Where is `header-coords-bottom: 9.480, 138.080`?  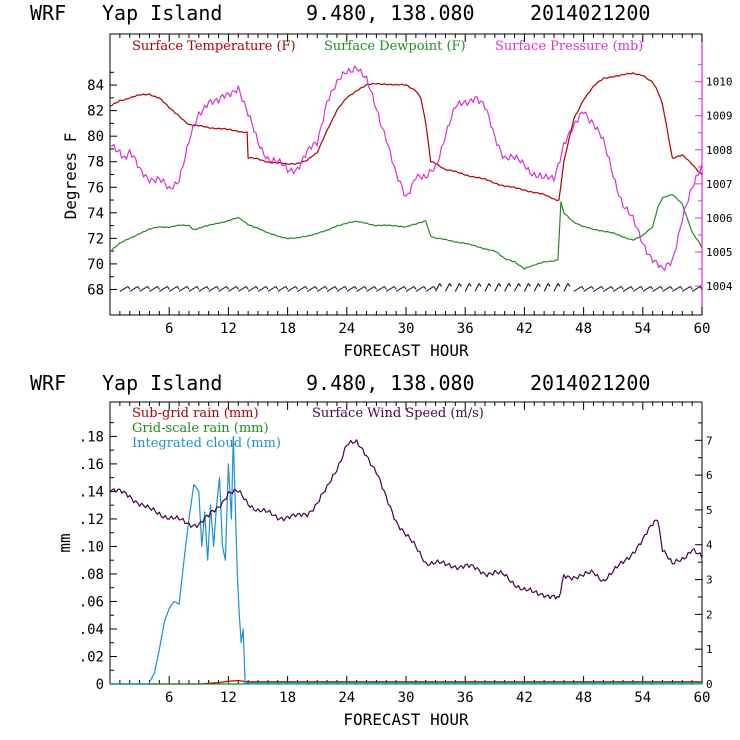 header-coords-bottom: 9.480, 138.080 is located at coordinates (390, 383).